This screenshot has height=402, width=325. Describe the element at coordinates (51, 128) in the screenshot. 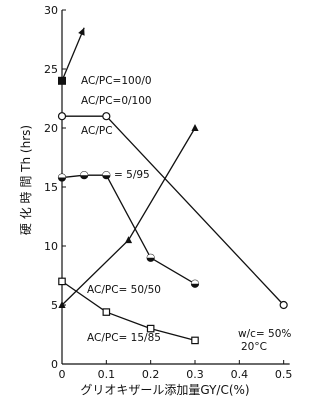

I see `y-tick-label: 20` at that location.